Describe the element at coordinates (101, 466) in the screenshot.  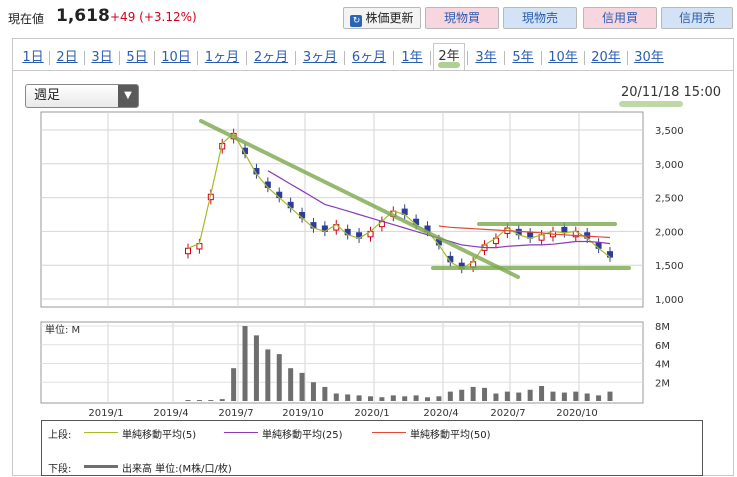
I see `legend-volume-line` at that location.